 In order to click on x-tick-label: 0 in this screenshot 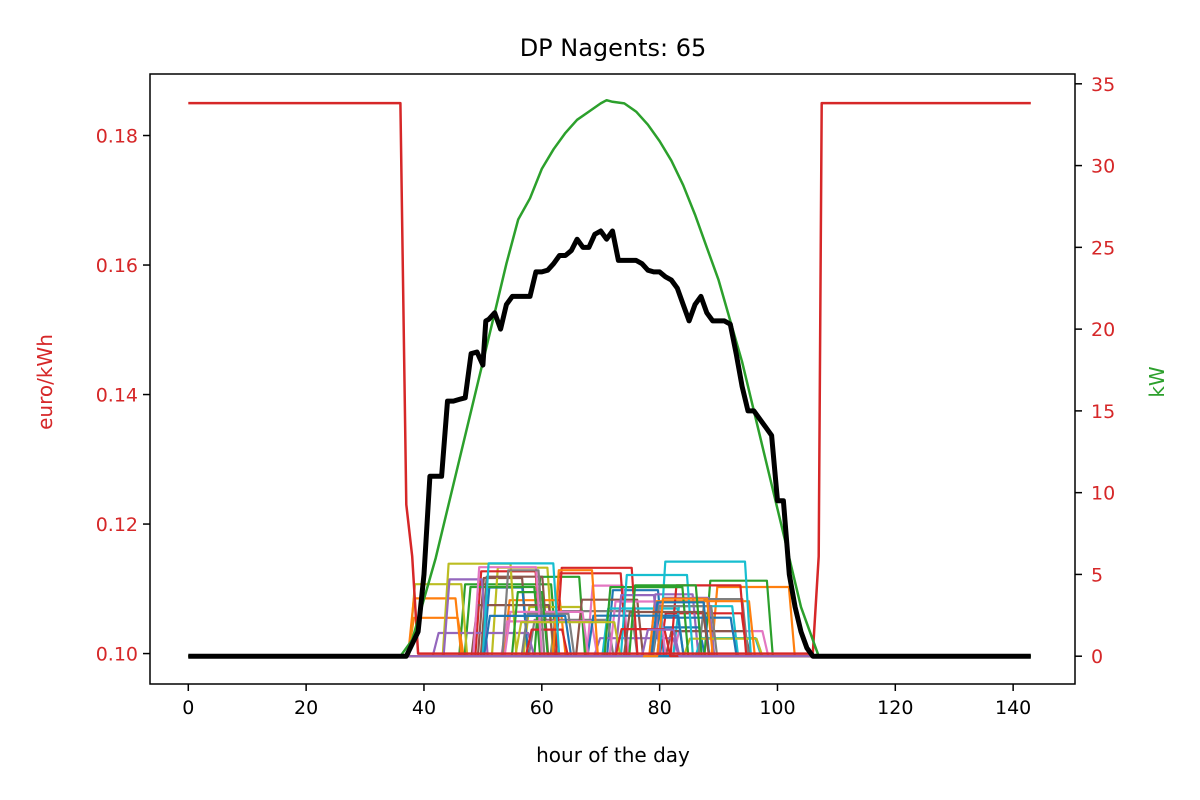, I will do `click(188, 708)`.